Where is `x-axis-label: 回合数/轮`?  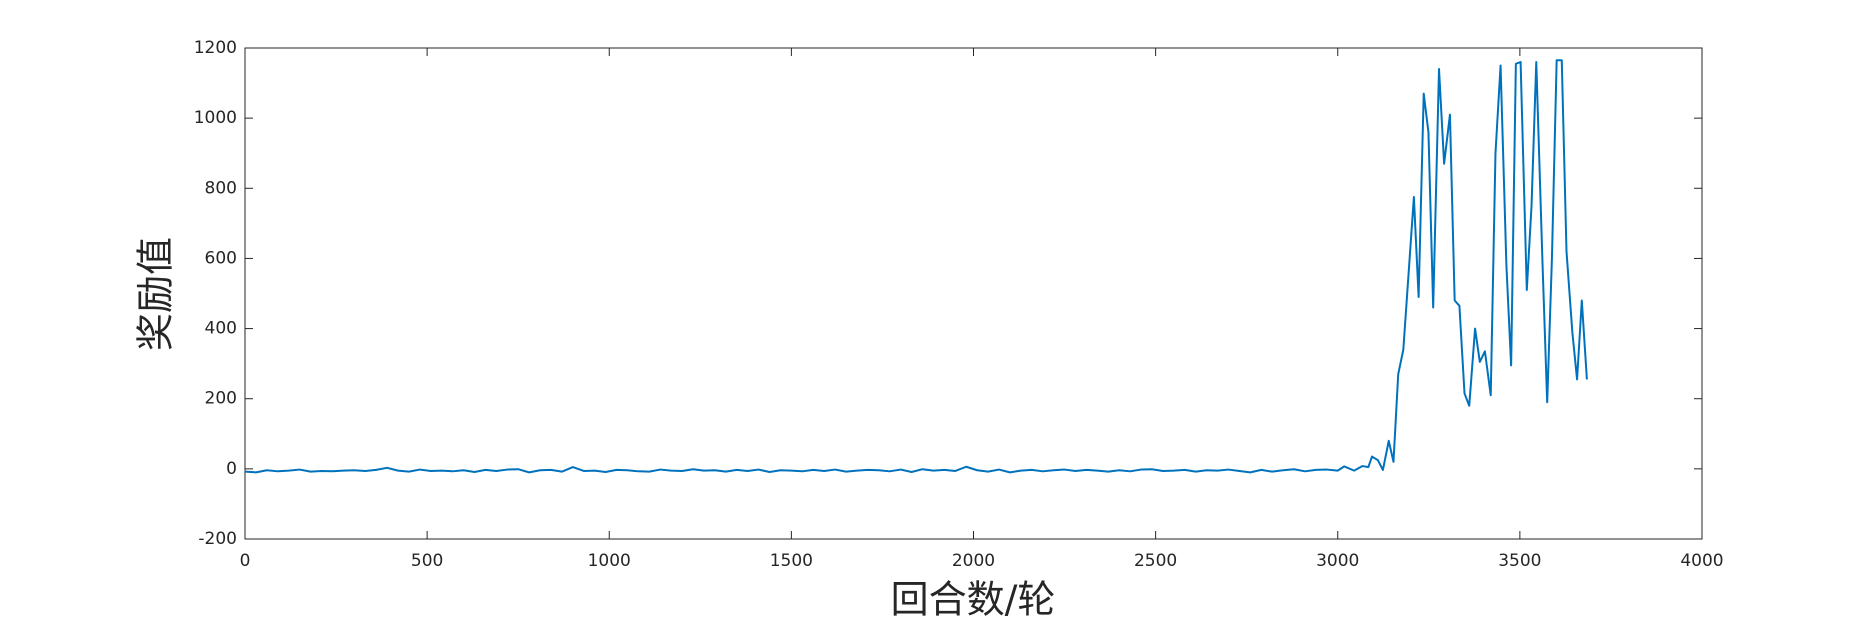 x-axis-label: 回合数/轮 is located at coordinates (973, 600).